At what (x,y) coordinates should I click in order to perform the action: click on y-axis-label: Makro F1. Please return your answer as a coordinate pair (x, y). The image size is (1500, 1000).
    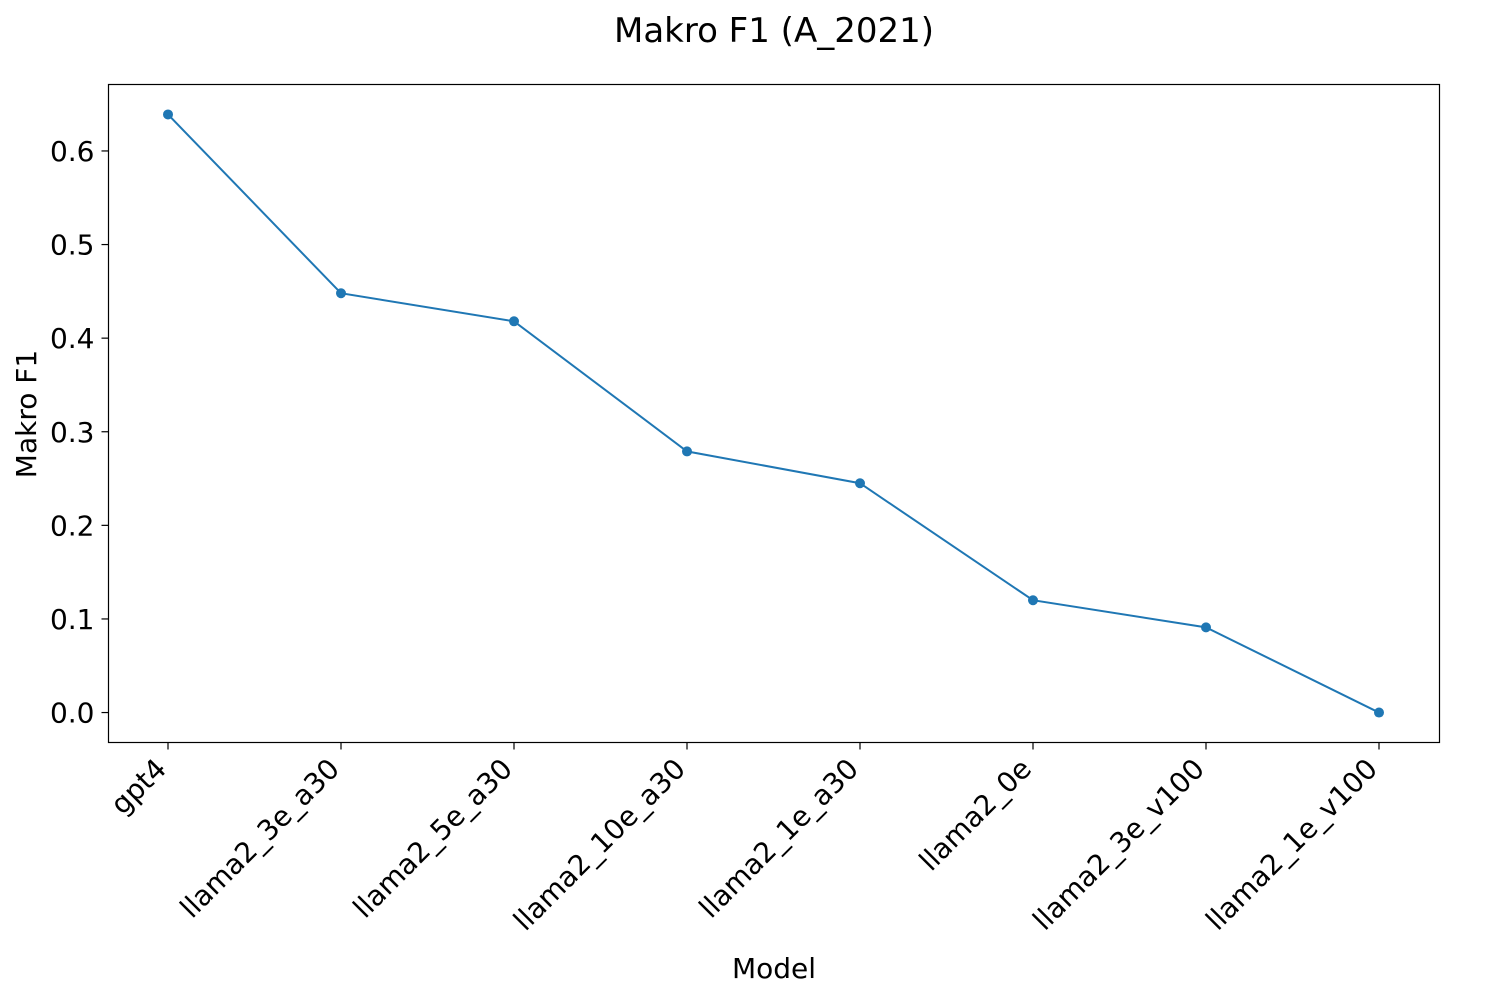
    Looking at the image, I should click on (26, 414).